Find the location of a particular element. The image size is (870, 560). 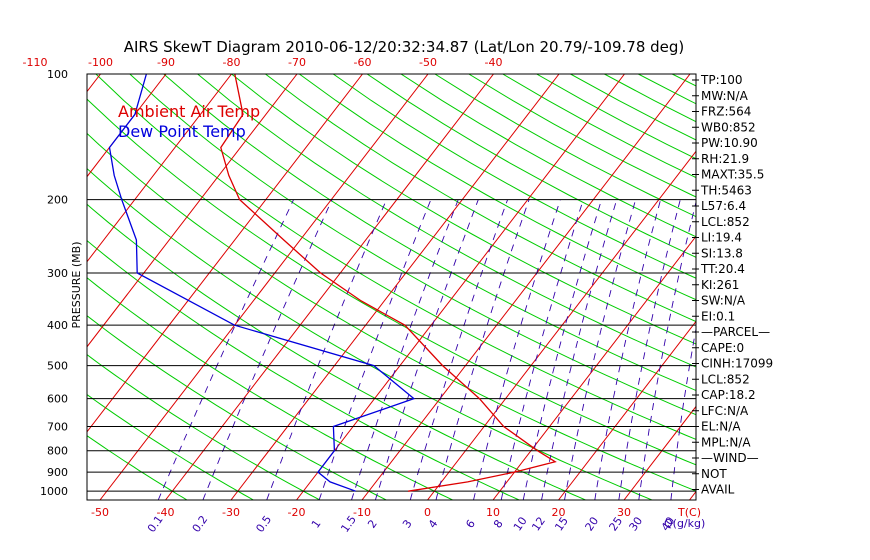

index-item: CAP:18.2 is located at coordinates (728, 395).